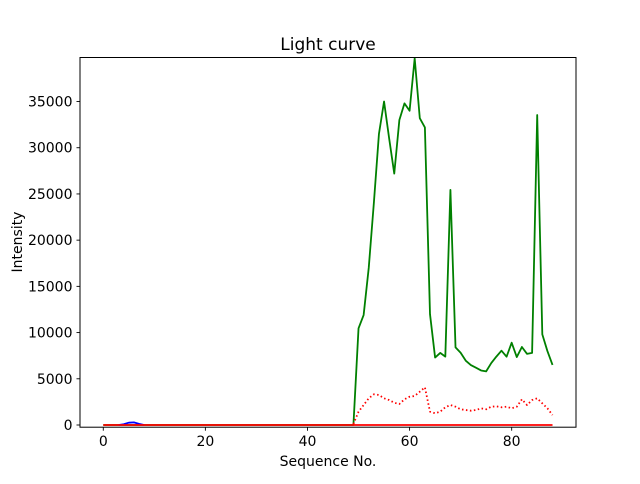  I want to click on y-tick-label: 10000, so click(50, 334).